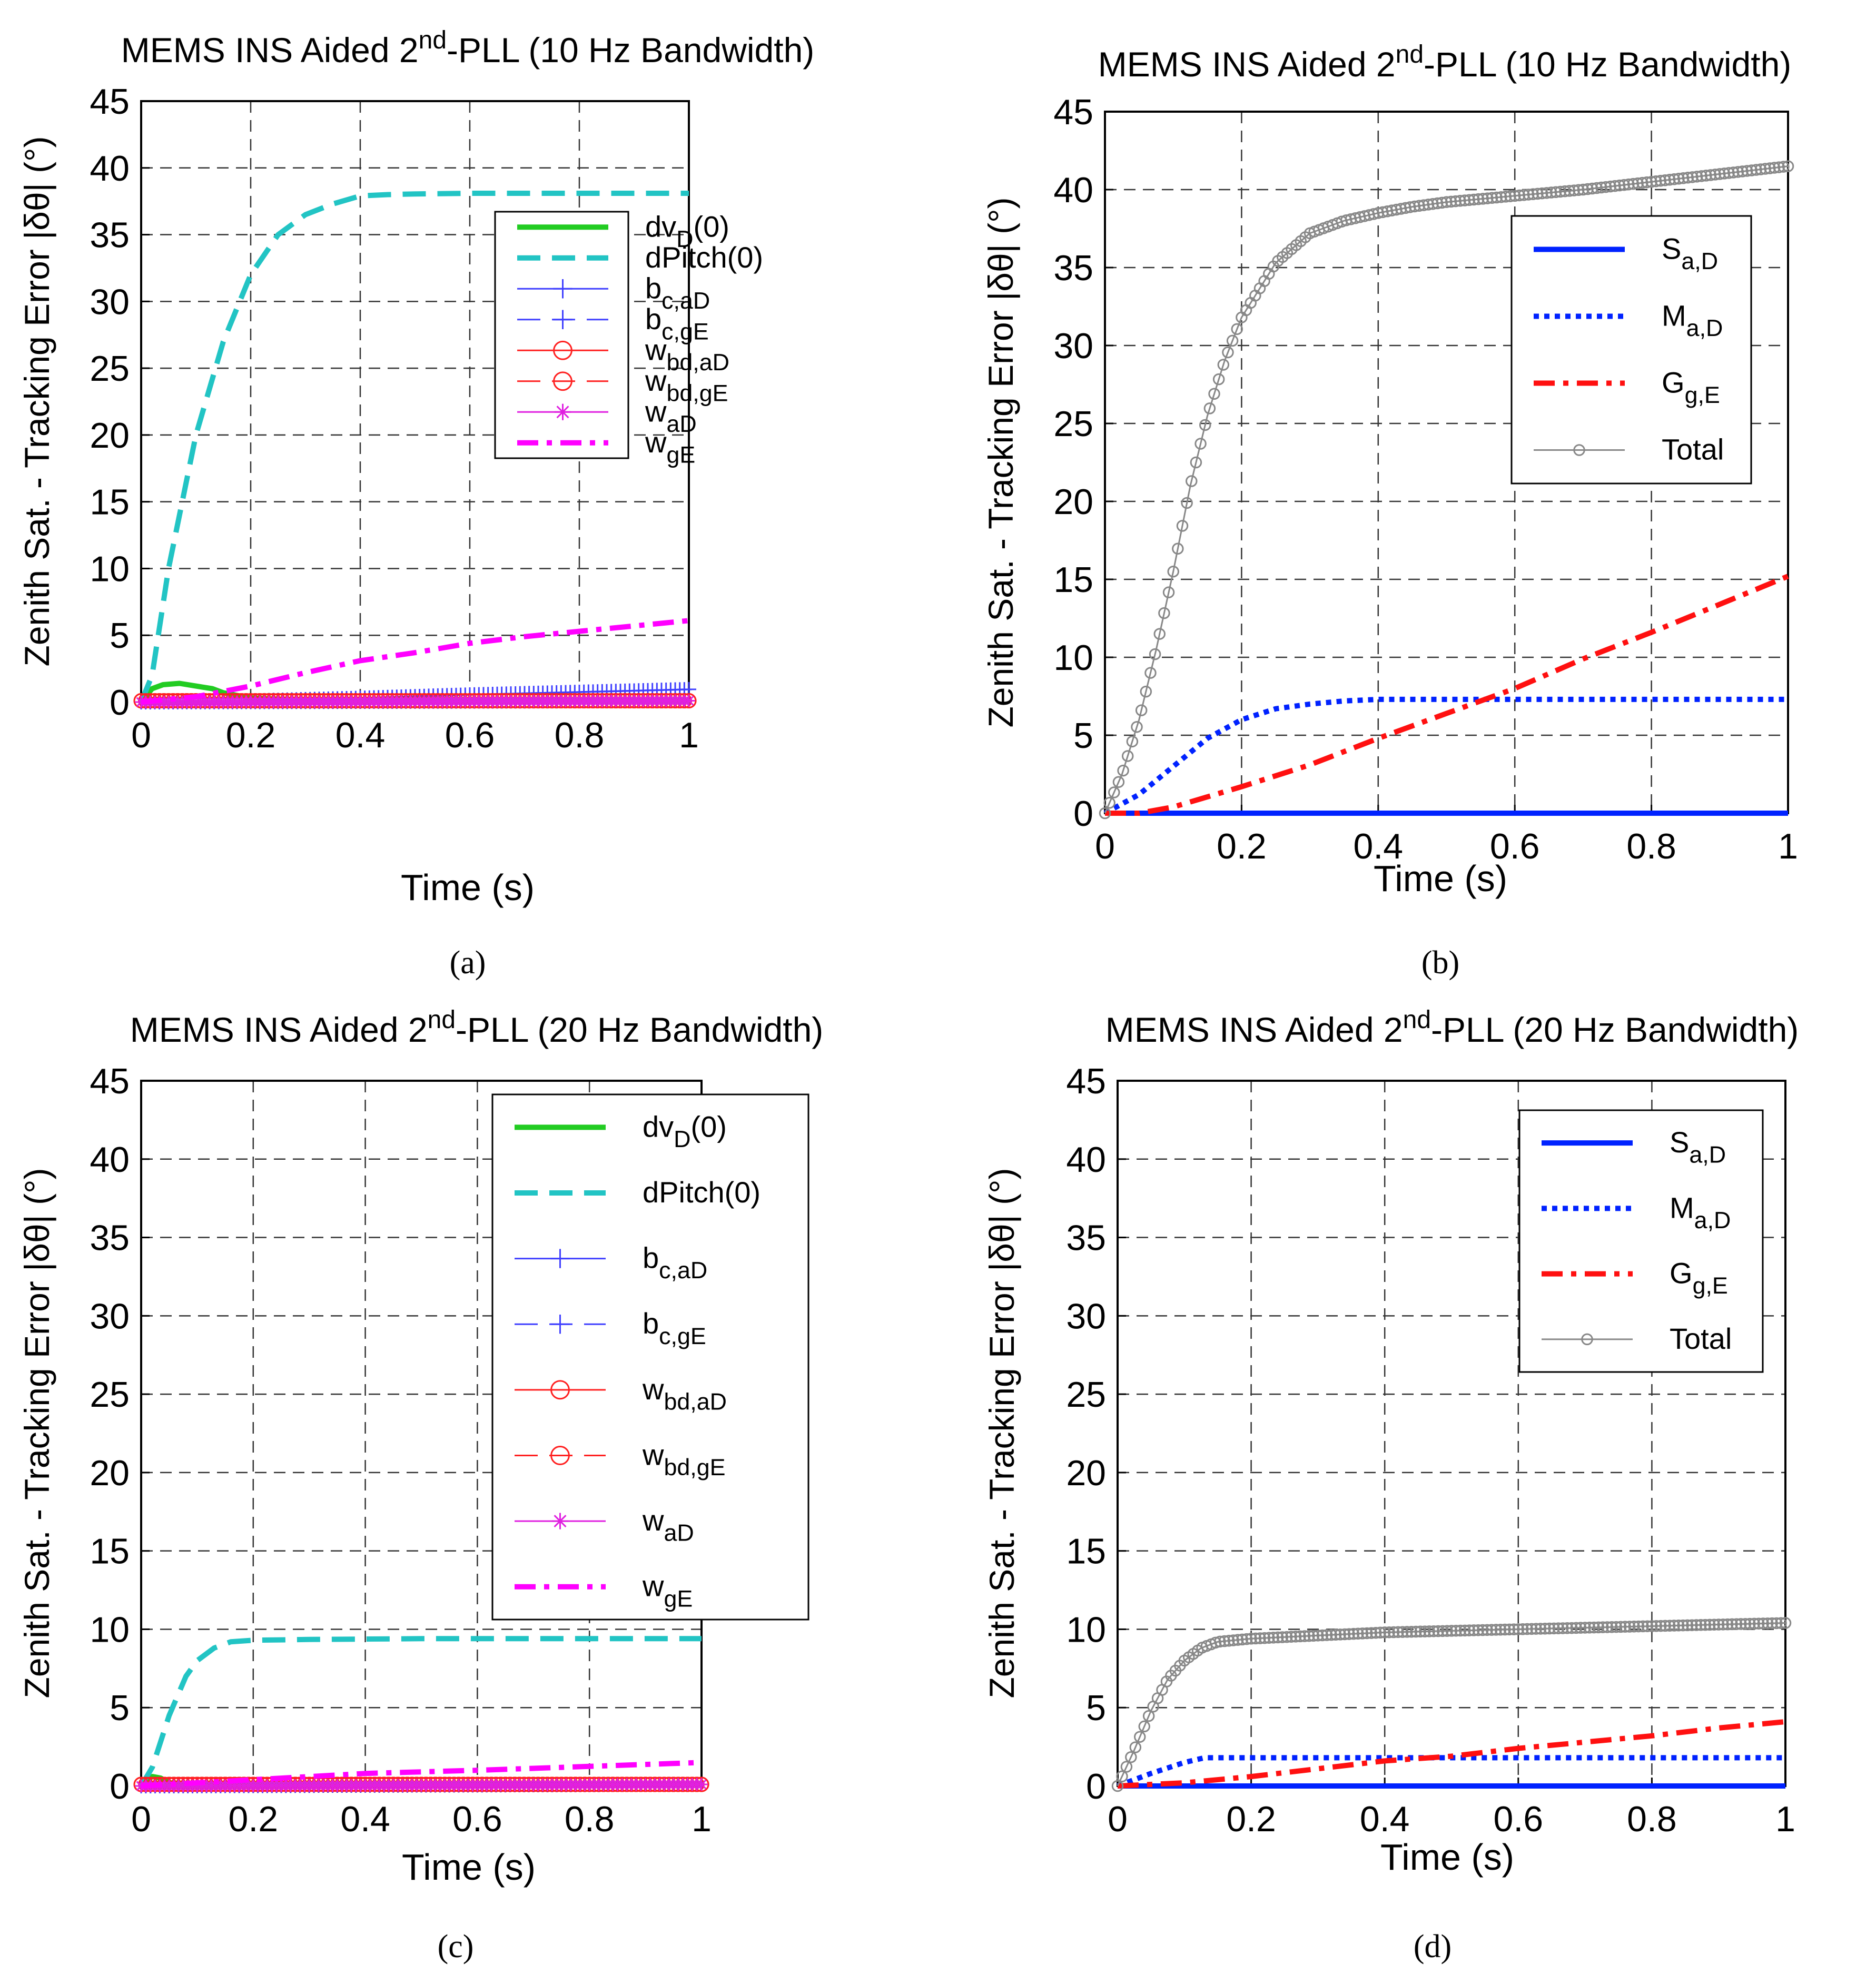  What do you see at coordinates (1096, 1786) in the screenshot?
I see `y-tick-label: 0` at bounding box center [1096, 1786].